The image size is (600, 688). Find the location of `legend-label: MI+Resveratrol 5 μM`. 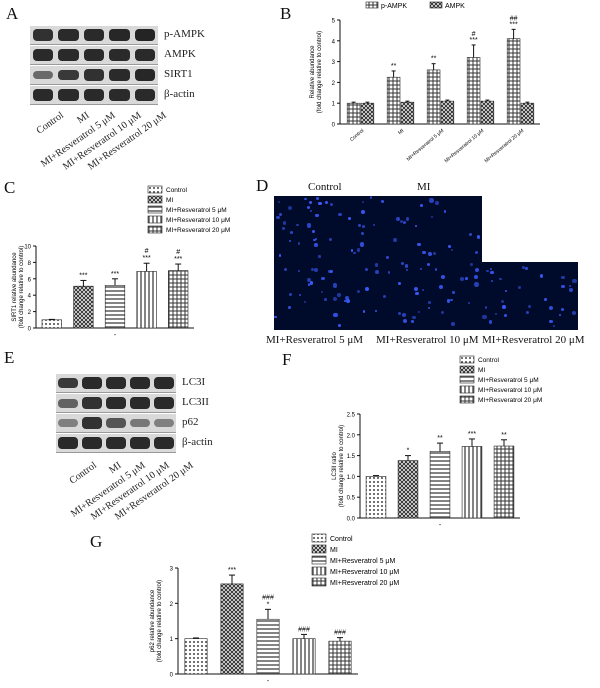

legend-label: MI+Resveratrol 5 μM is located at coordinates (362, 561).